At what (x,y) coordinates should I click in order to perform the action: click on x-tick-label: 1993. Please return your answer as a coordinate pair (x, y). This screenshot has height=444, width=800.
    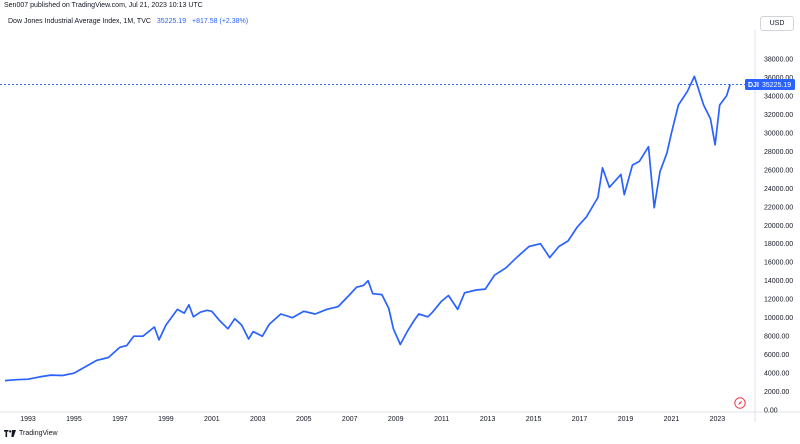
    Looking at the image, I should click on (28, 419).